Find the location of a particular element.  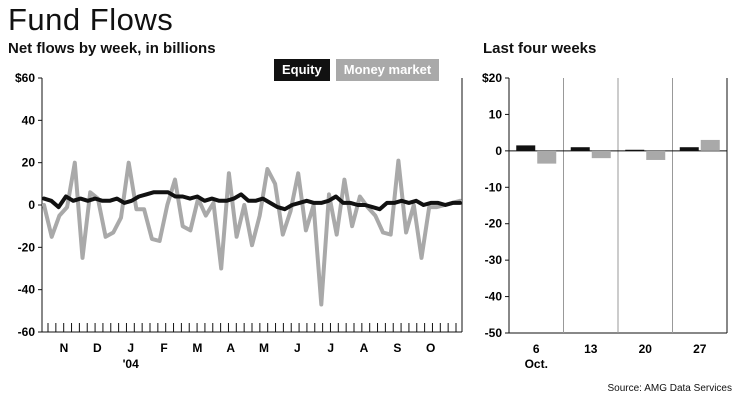

equity-line is located at coordinates (252, 201).